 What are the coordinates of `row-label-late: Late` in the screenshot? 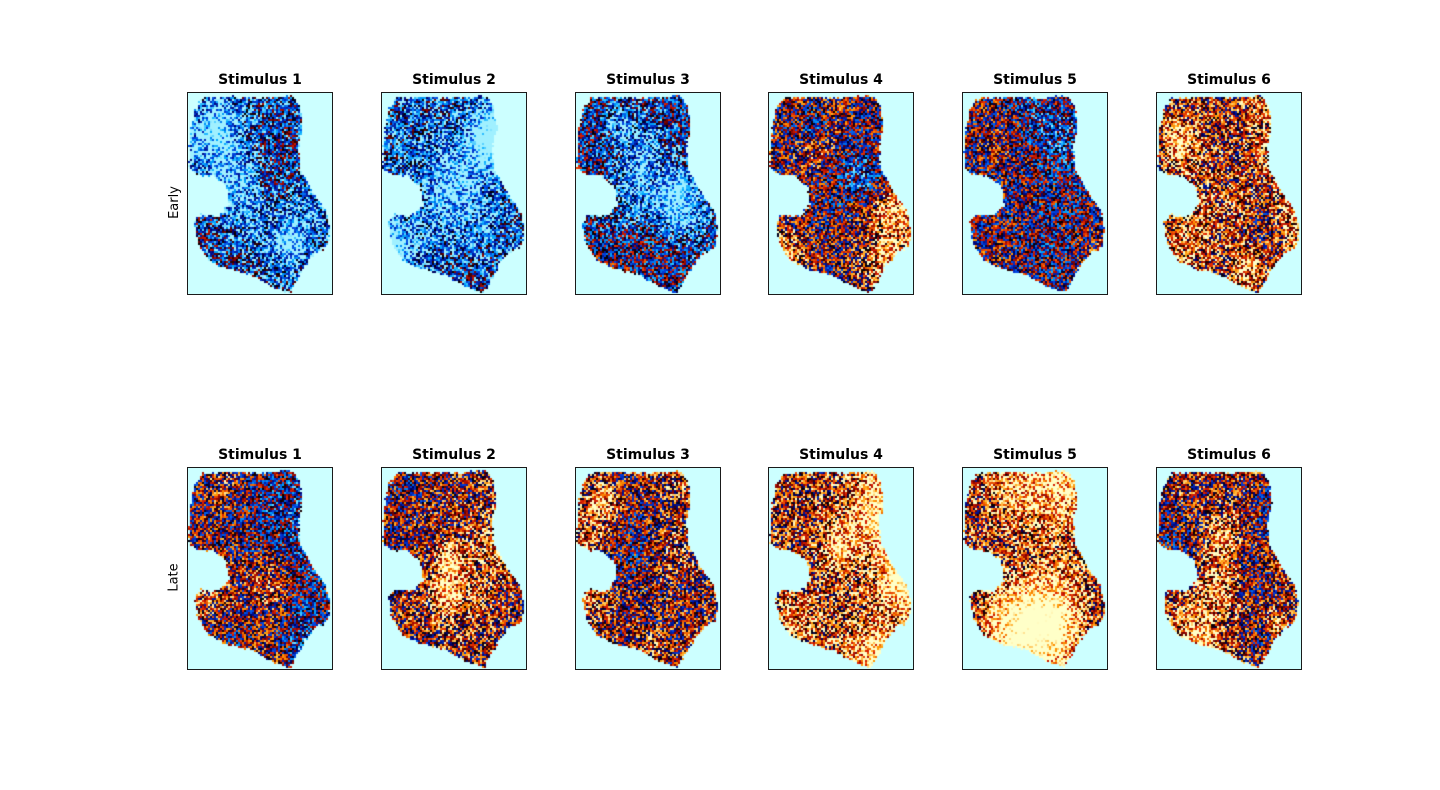 It's located at (174, 577).